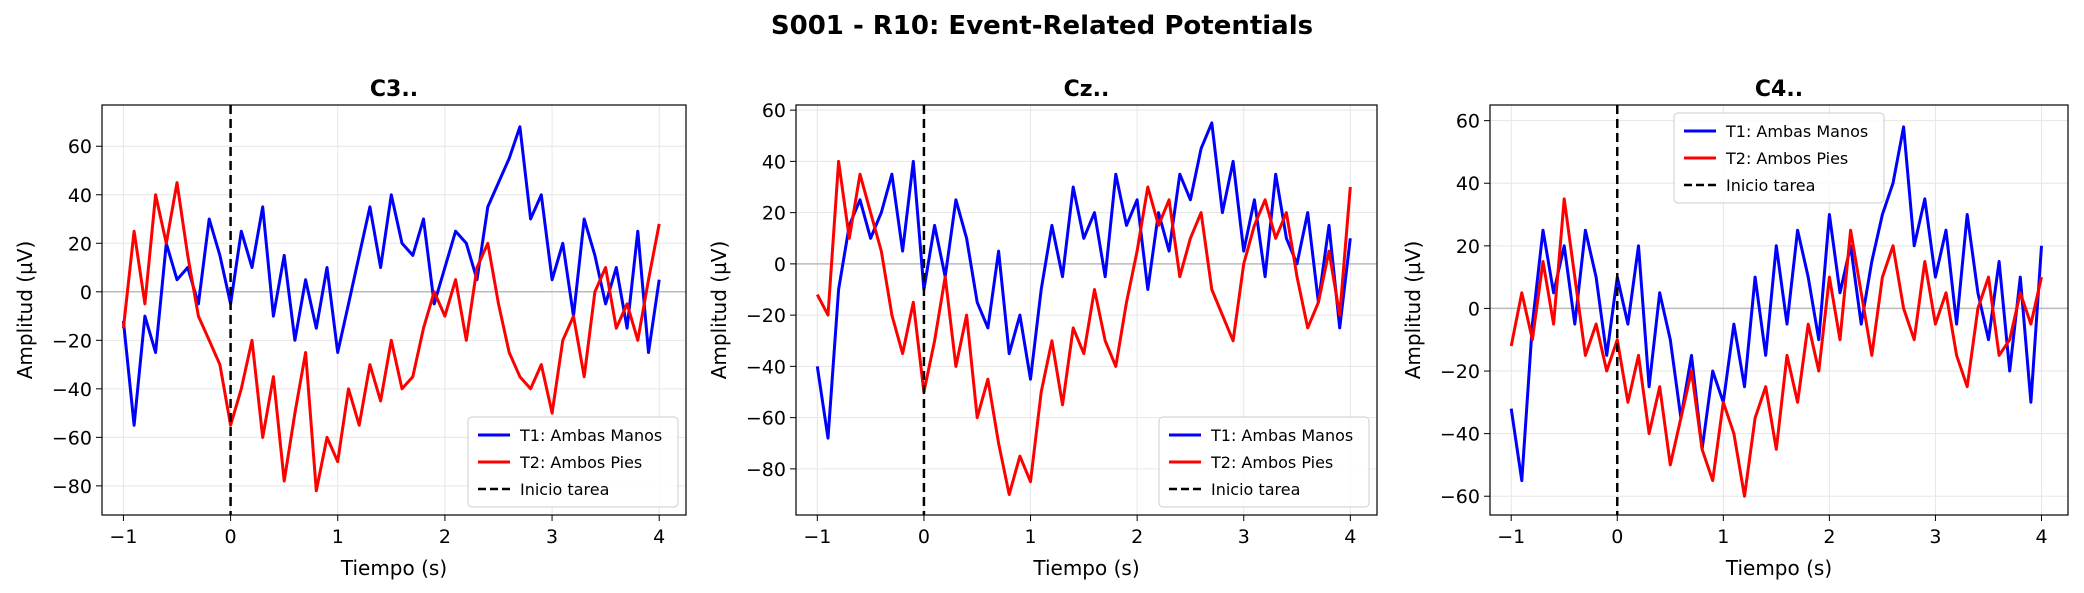 The image size is (2084, 593). Describe the element at coordinates (1779, 89) in the screenshot. I see `chart-title: C4..` at that location.